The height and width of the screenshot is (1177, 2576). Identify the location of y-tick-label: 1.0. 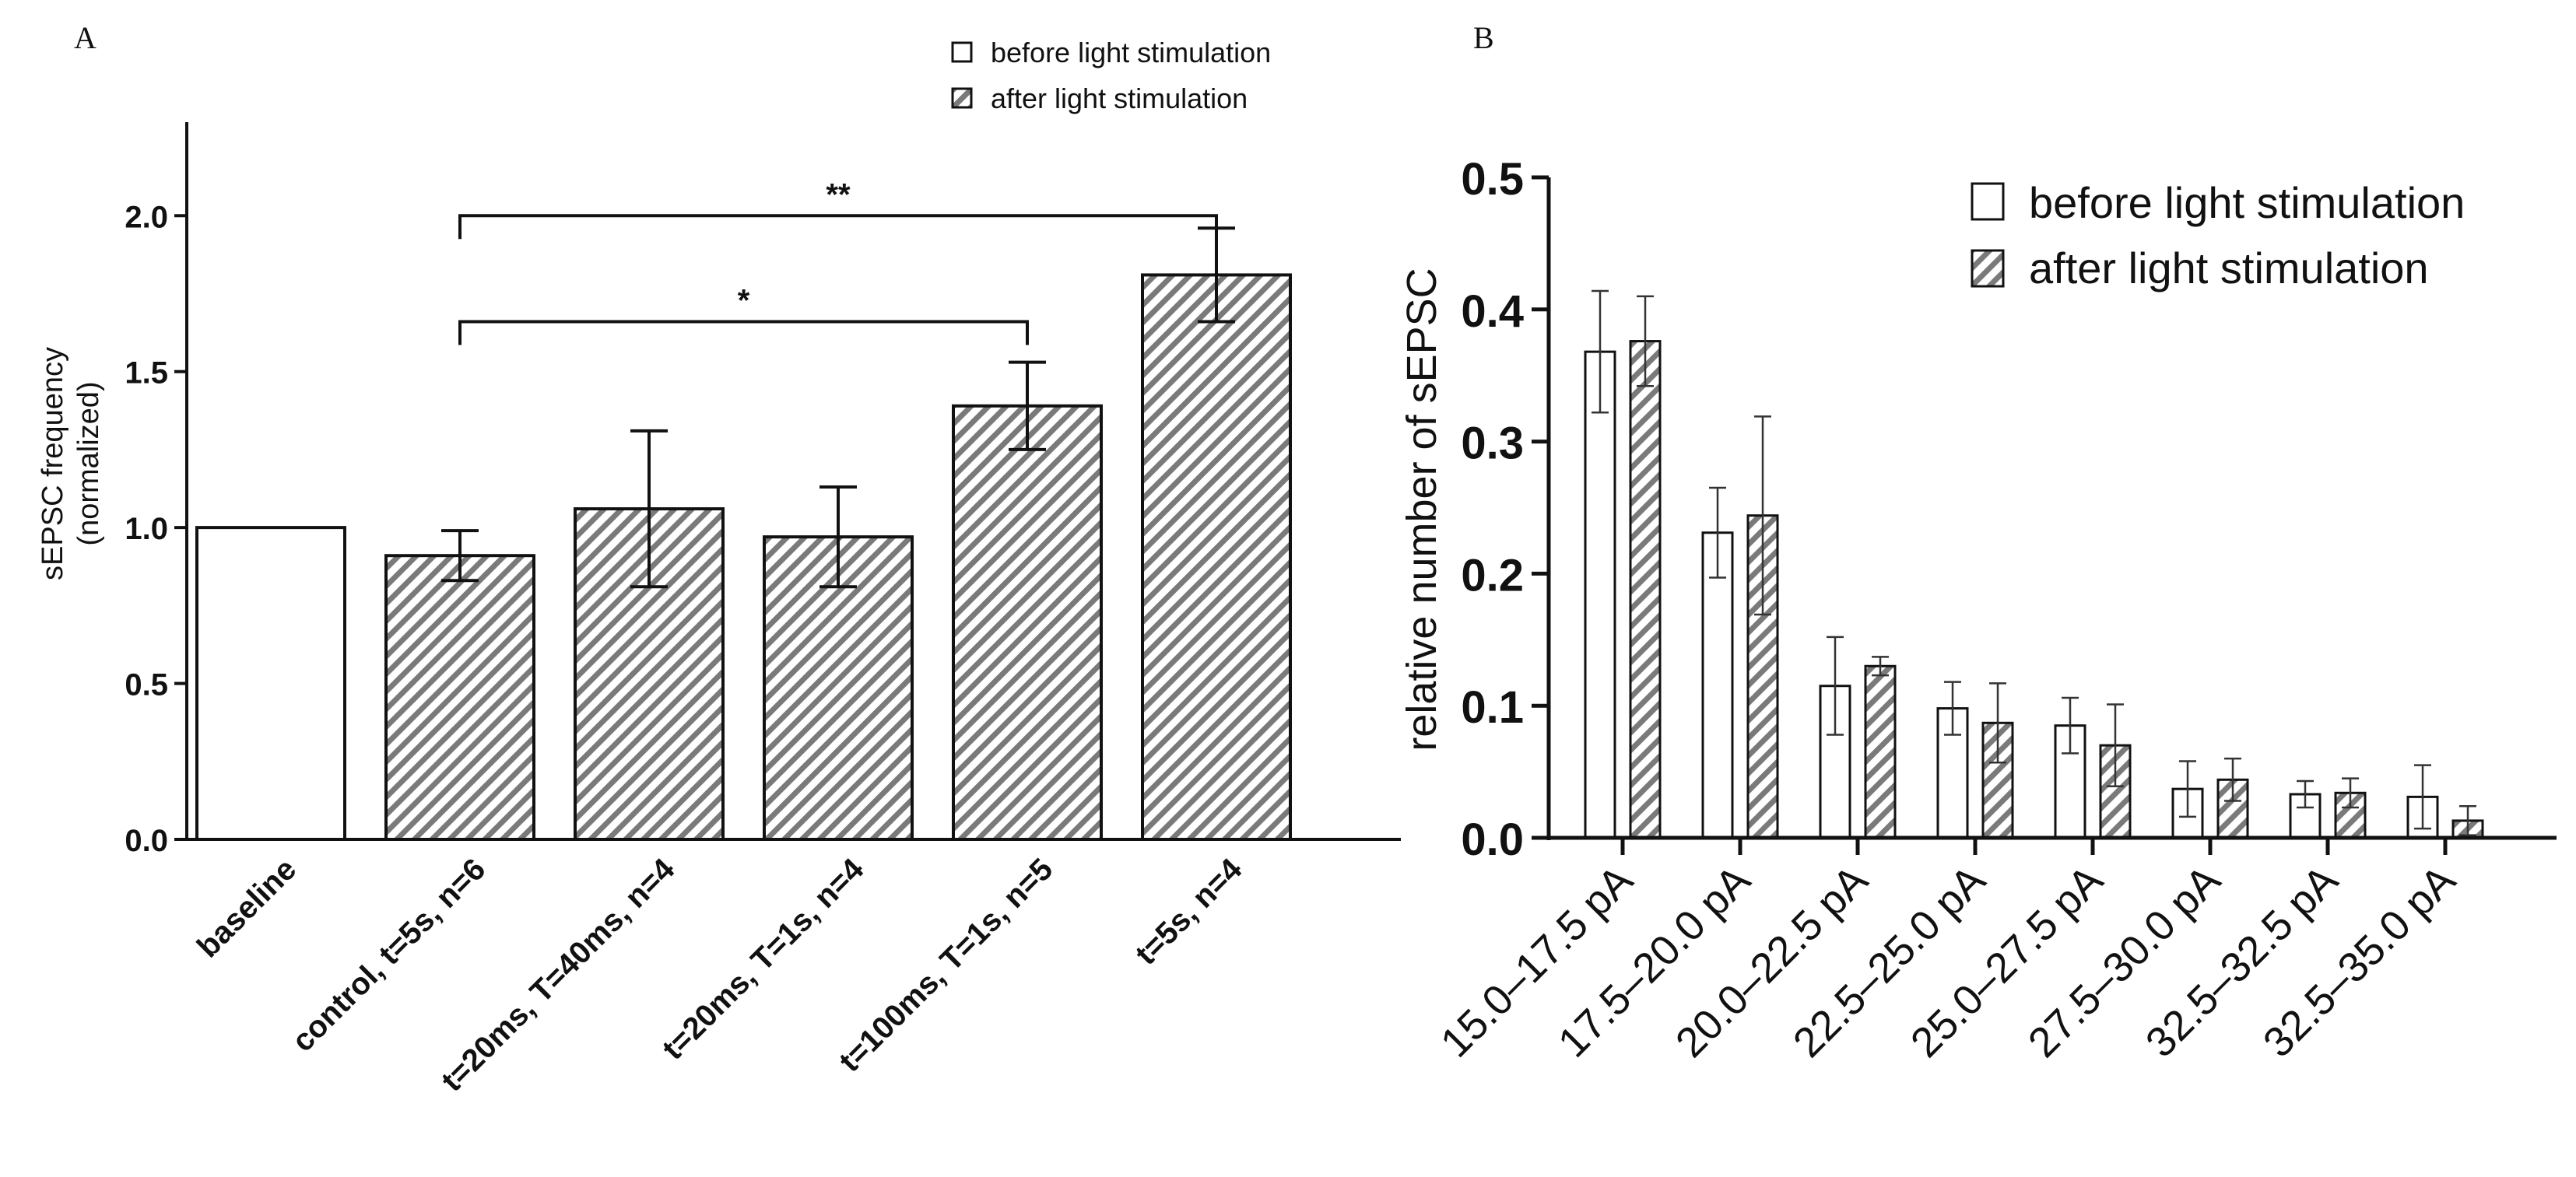
(147, 529).